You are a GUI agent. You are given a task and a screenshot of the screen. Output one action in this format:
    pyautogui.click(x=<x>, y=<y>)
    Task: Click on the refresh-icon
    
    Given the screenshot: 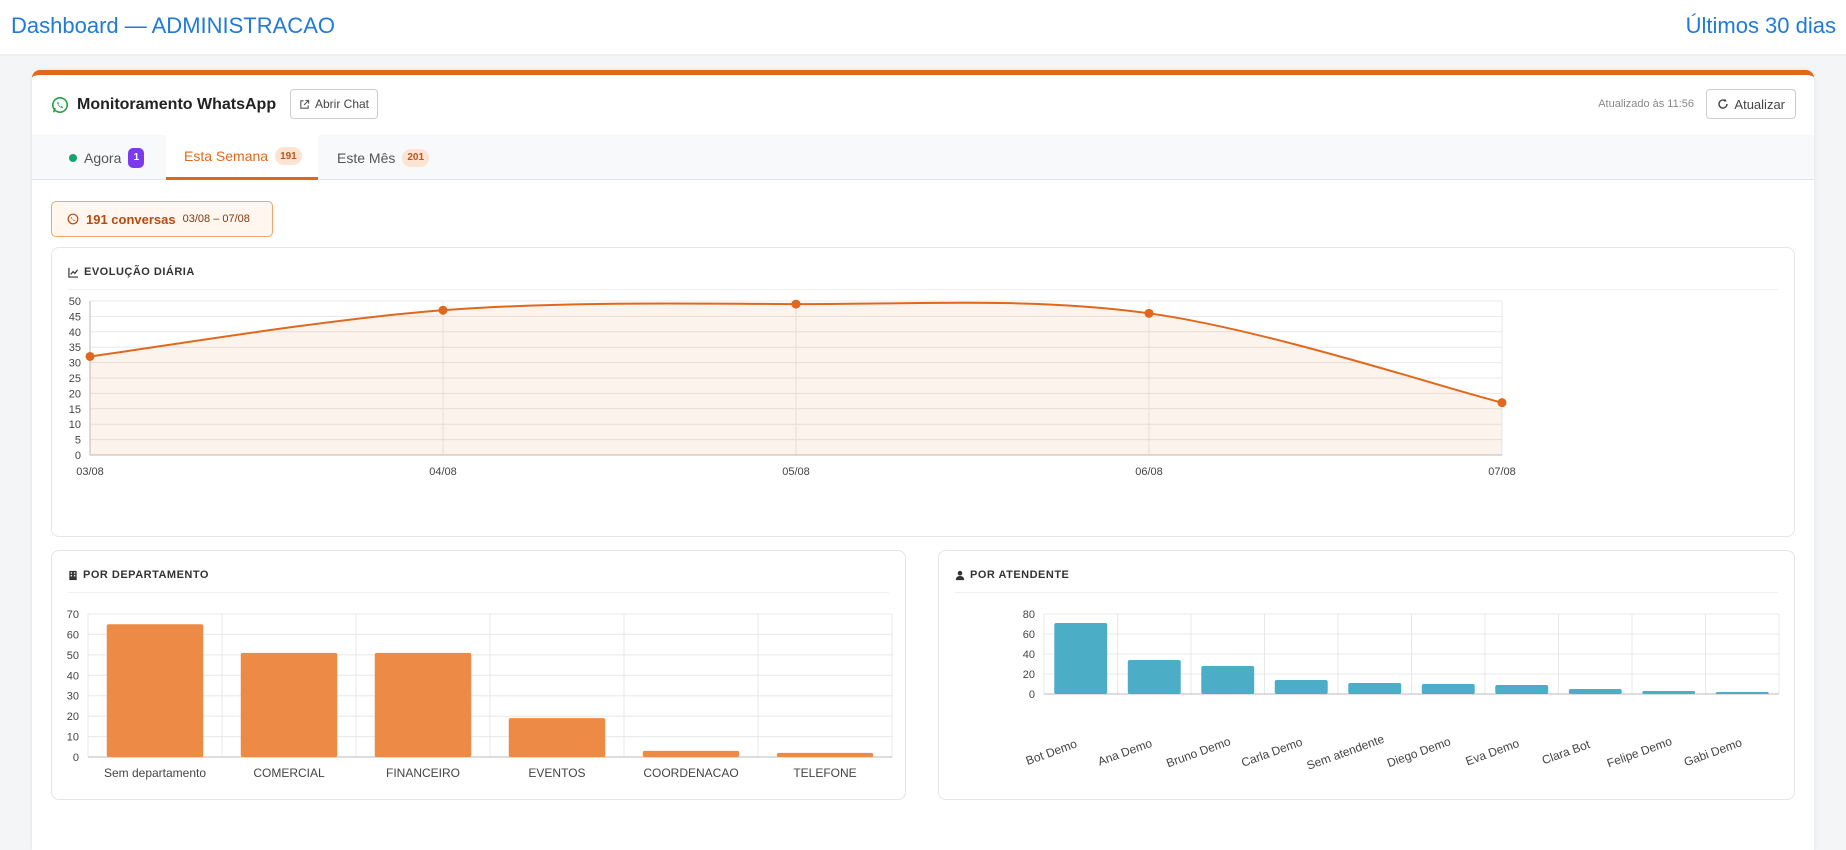 What is the action you would take?
    pyautogui.click(x=1723, y=103)
    